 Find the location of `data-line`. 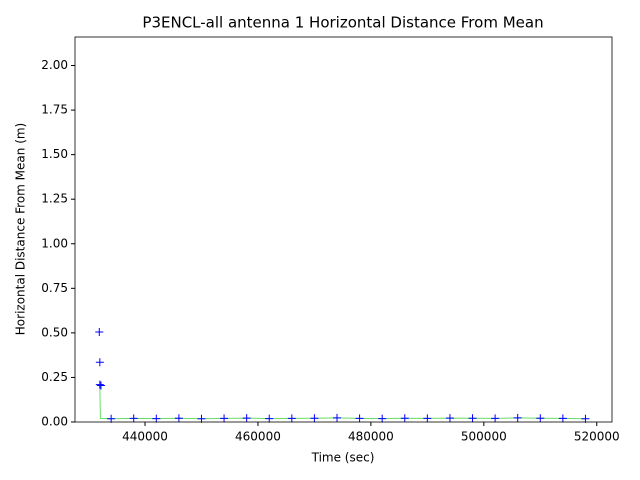

data-line is located at coordinates (342, 403).